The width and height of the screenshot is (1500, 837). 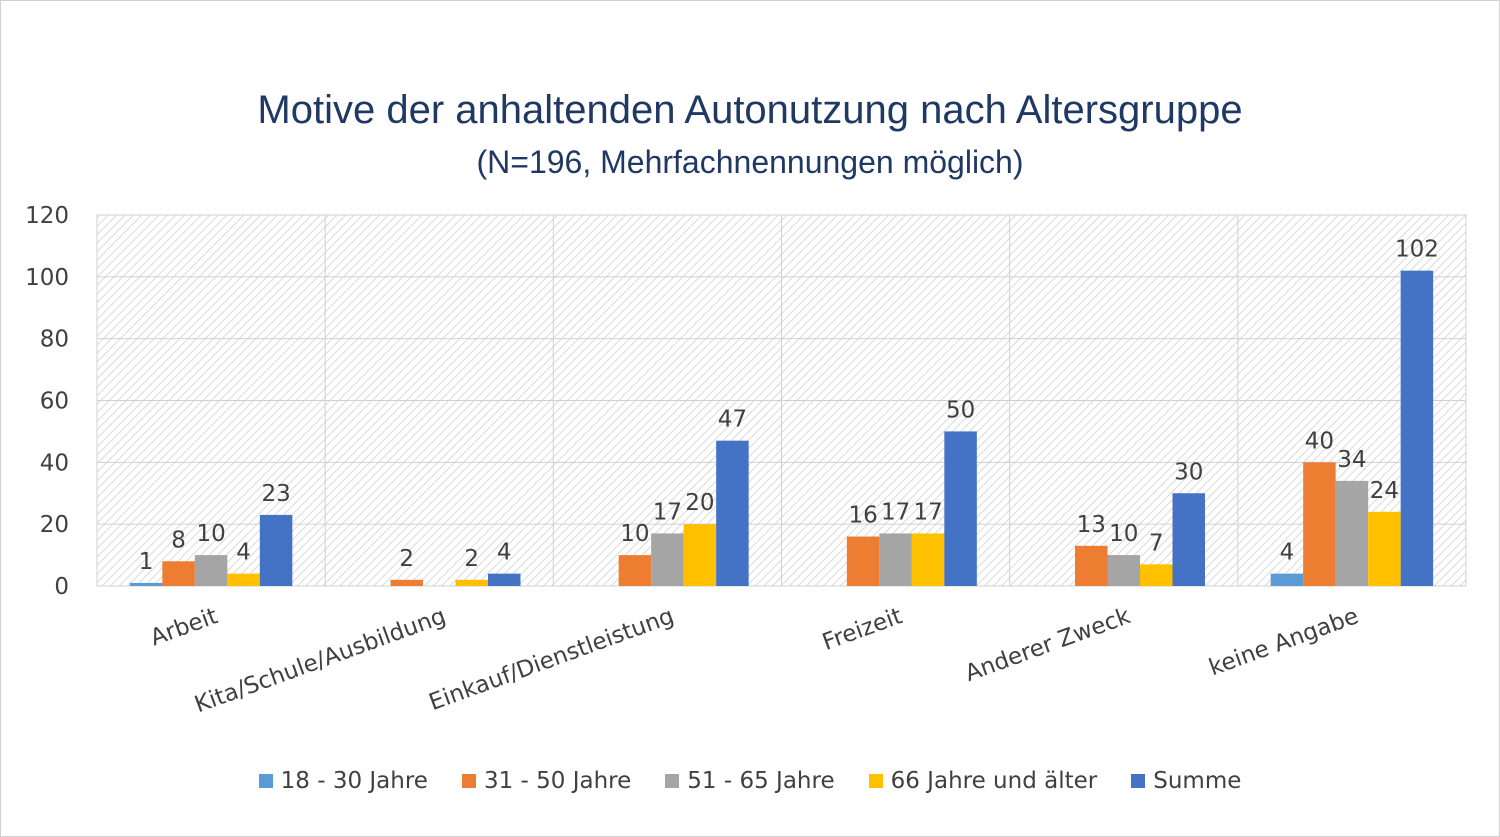 What do you see at coordinates (1091, 525) in the screenshot?
I see `data-label: 13` at bounding box center [1091, 525].